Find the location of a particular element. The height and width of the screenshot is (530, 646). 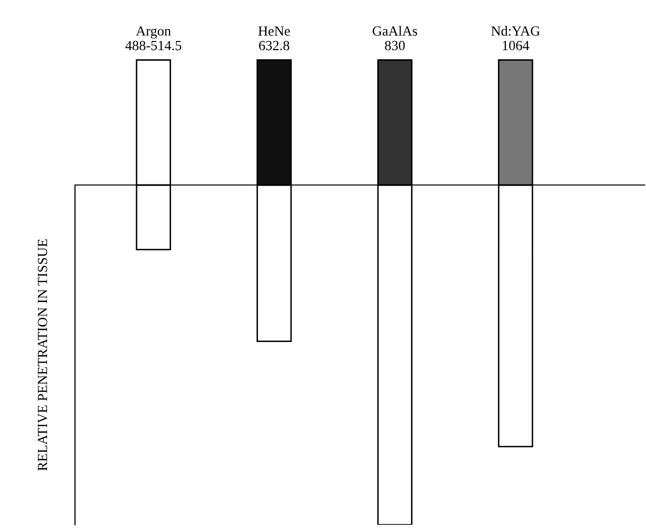

x-tick-label: GaAlAs 830 is located at coordinates (395, 38).